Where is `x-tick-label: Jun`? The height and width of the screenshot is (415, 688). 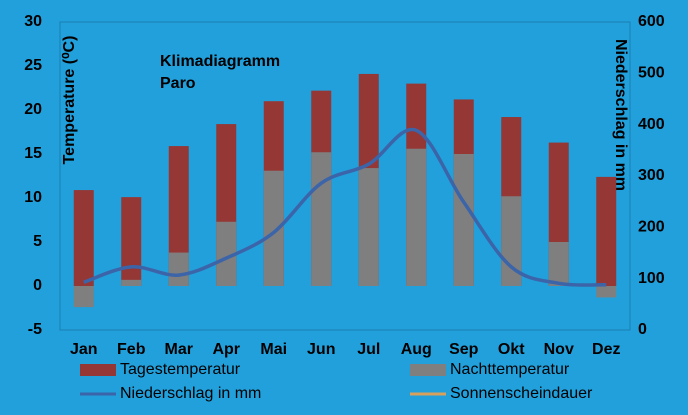
x-tick-label: Jun is located at coordinates (321, 349).